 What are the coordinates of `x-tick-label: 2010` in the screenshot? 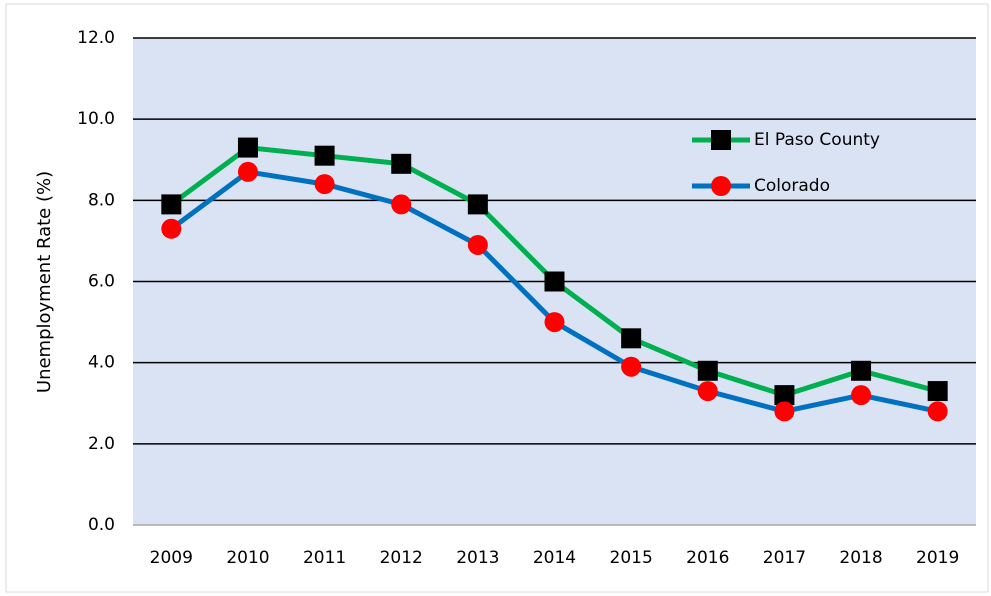 It's located at (247, 558).